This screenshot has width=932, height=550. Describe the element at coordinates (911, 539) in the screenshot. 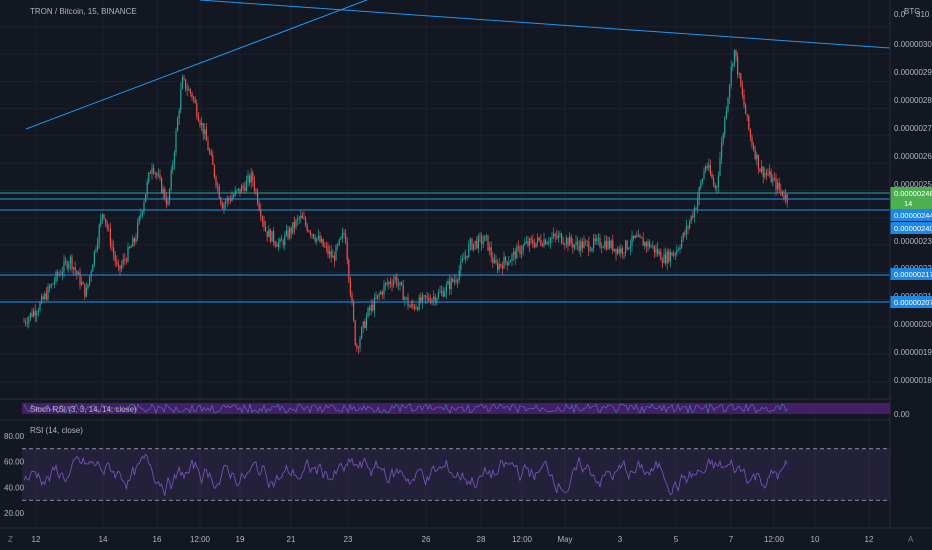

I see `auto-scale-button: A` at that location.